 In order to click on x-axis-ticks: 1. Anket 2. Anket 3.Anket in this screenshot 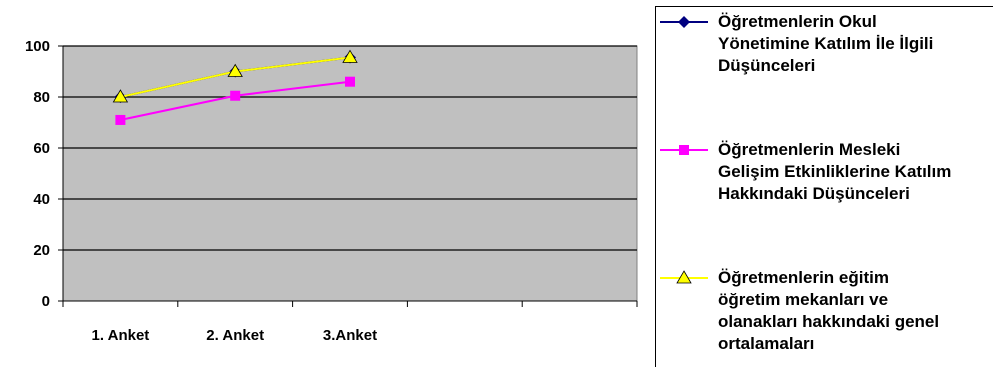, I will do `click(350, 322)`.